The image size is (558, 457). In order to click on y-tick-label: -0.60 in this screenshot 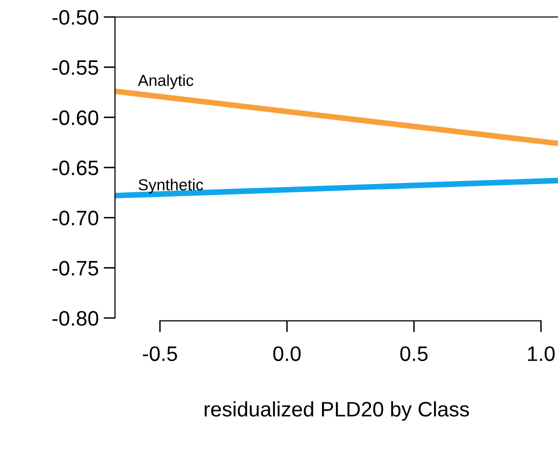, I will do `click(75, 118)`.